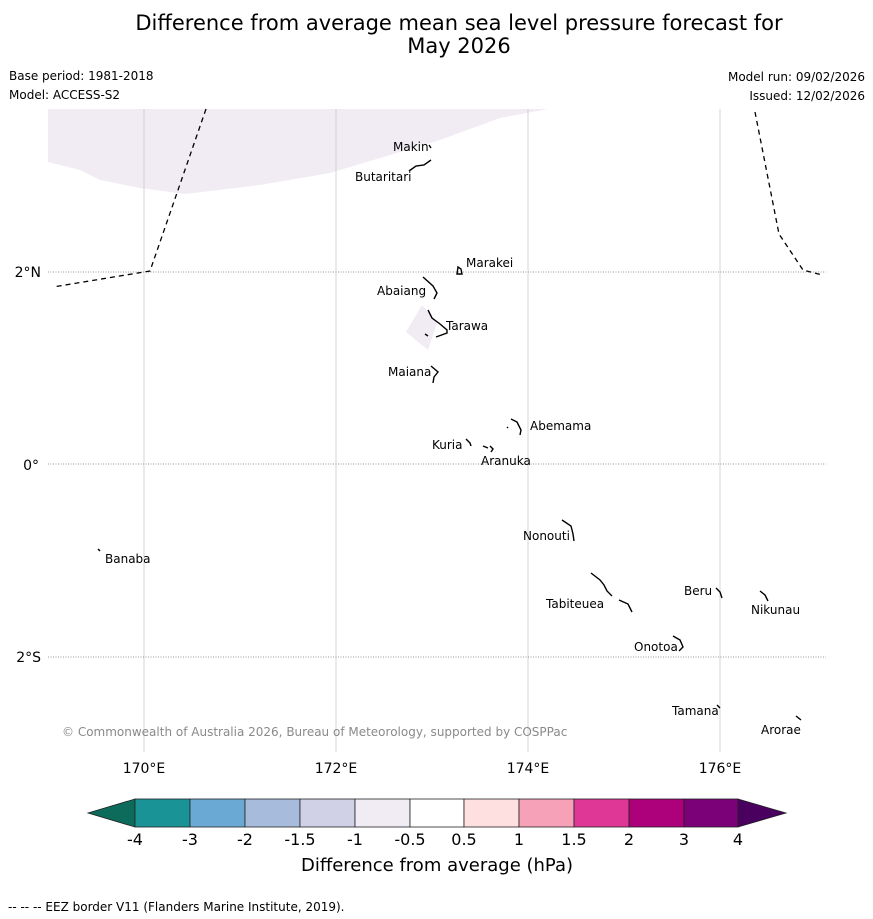 Image resolution: width=873 pixels, height=919 pixels. What do you see at coordinates (459, 46) in the screenshot?
I see `title-line-2: May 2026` at bounding box center [459, 46].